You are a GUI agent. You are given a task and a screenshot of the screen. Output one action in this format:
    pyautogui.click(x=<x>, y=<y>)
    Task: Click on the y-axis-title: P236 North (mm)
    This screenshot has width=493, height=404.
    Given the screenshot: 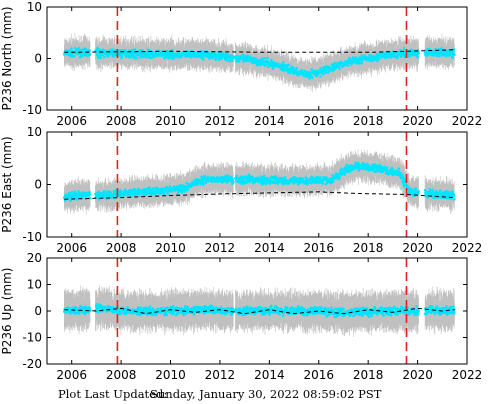 What is the action you would take?
    pyautogui.click(x=7, y=58)
    